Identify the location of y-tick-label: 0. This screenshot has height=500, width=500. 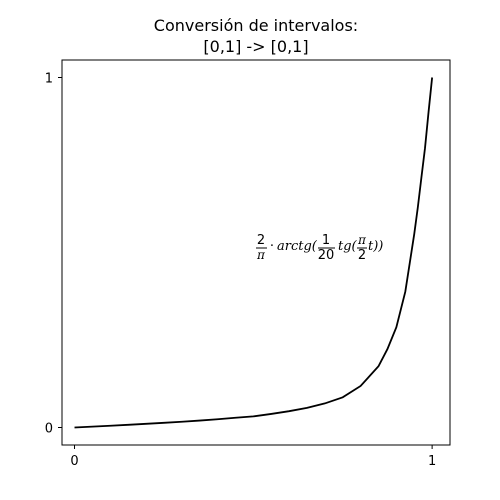
(49, 429).